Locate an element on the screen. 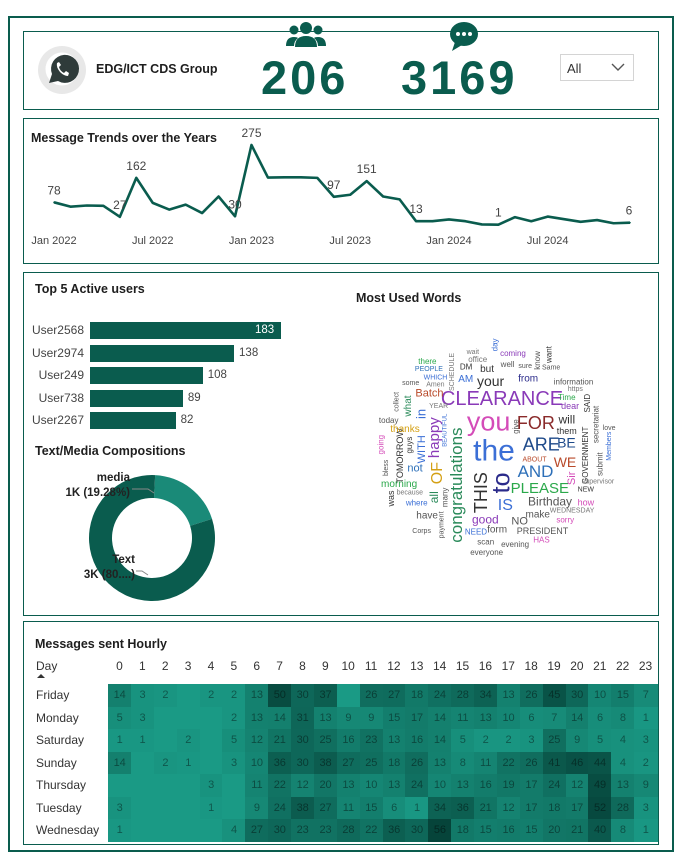 The image size is (692, 865). heatmap-cell: 1 is located at coordinates (120, 830).